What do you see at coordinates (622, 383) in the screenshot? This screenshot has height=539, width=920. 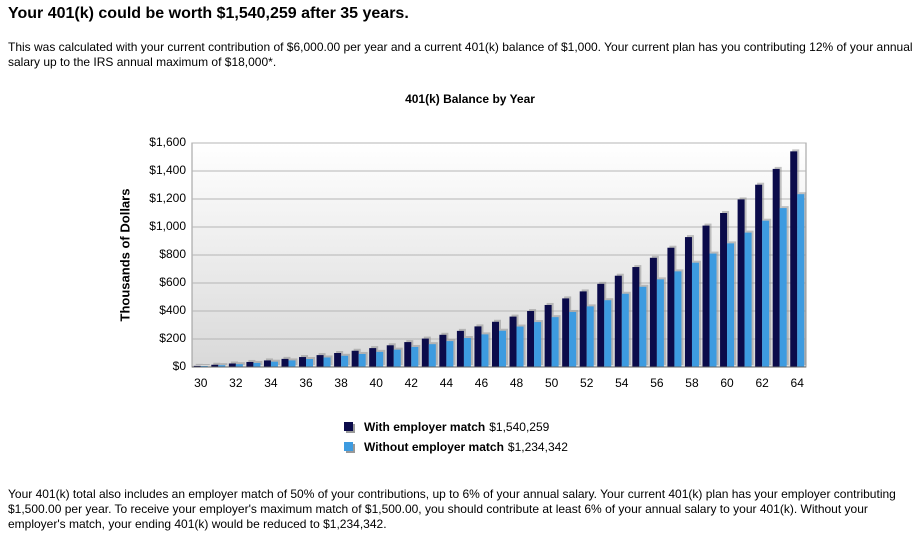 I see `x-tick-label: 54` at bounding box center [622, 383].